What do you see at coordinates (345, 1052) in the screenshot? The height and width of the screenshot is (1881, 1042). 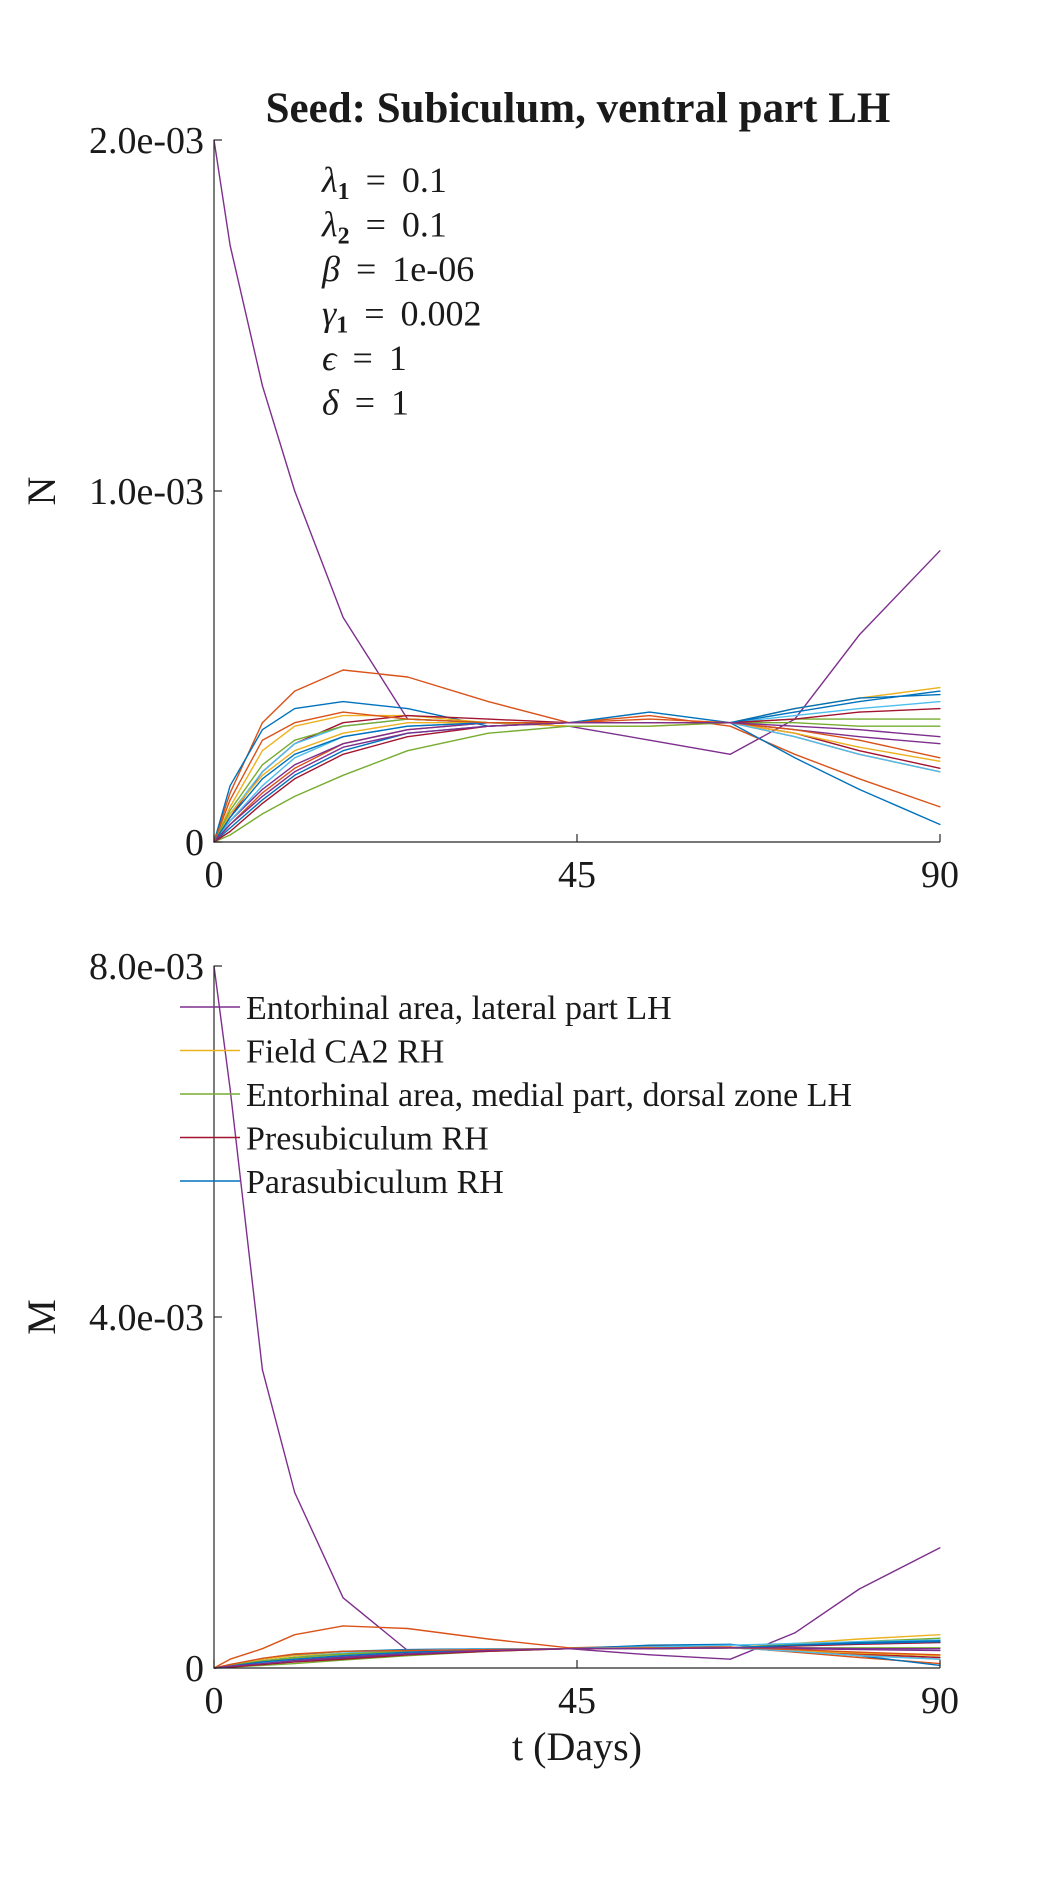 I see `legend-label: Field CA2 RH` at bounding box center [345, 1052].